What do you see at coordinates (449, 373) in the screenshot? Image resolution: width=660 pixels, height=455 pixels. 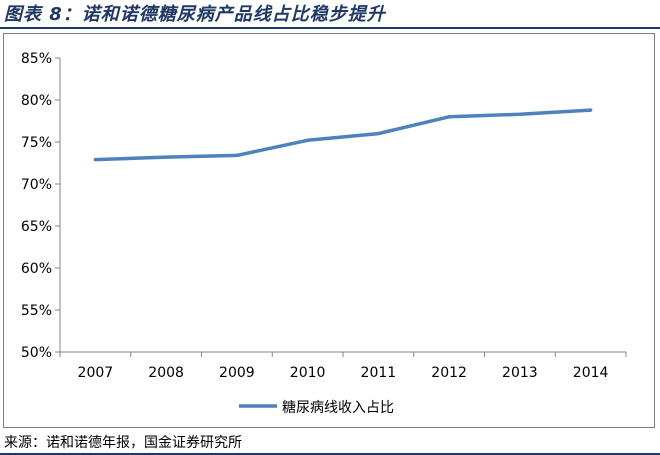 I see `x-tick-label: 2012` at bounding box center [449, 373].